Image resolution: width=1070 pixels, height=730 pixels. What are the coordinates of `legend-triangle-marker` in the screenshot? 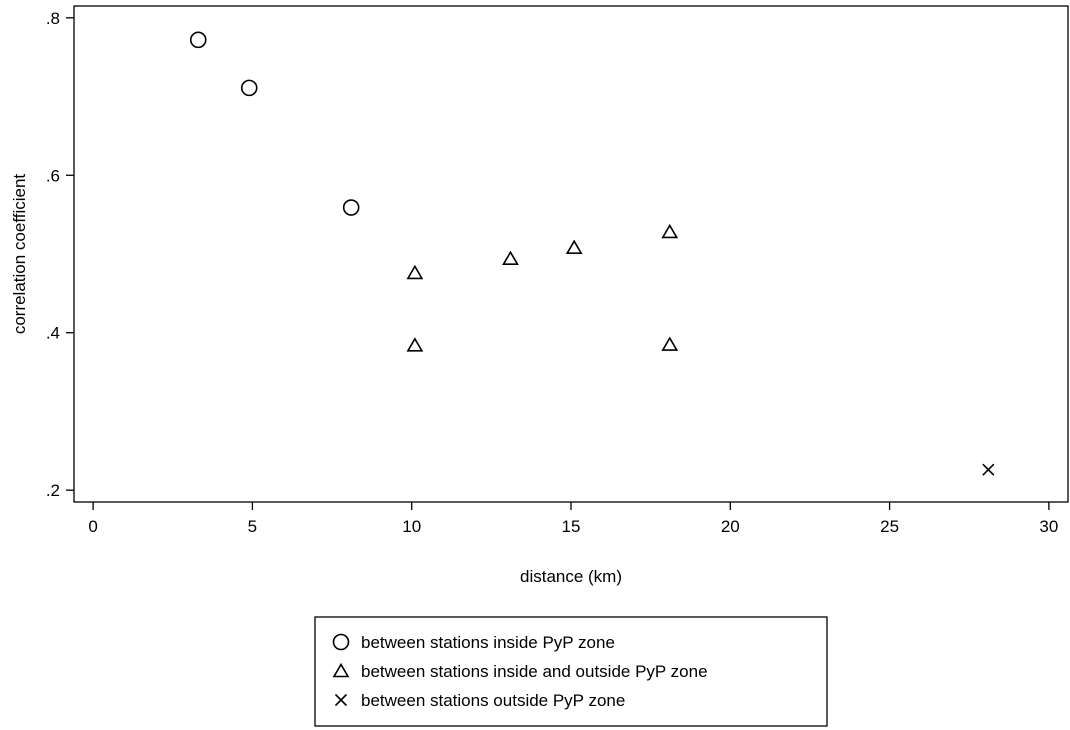 It's located at (341, 670).